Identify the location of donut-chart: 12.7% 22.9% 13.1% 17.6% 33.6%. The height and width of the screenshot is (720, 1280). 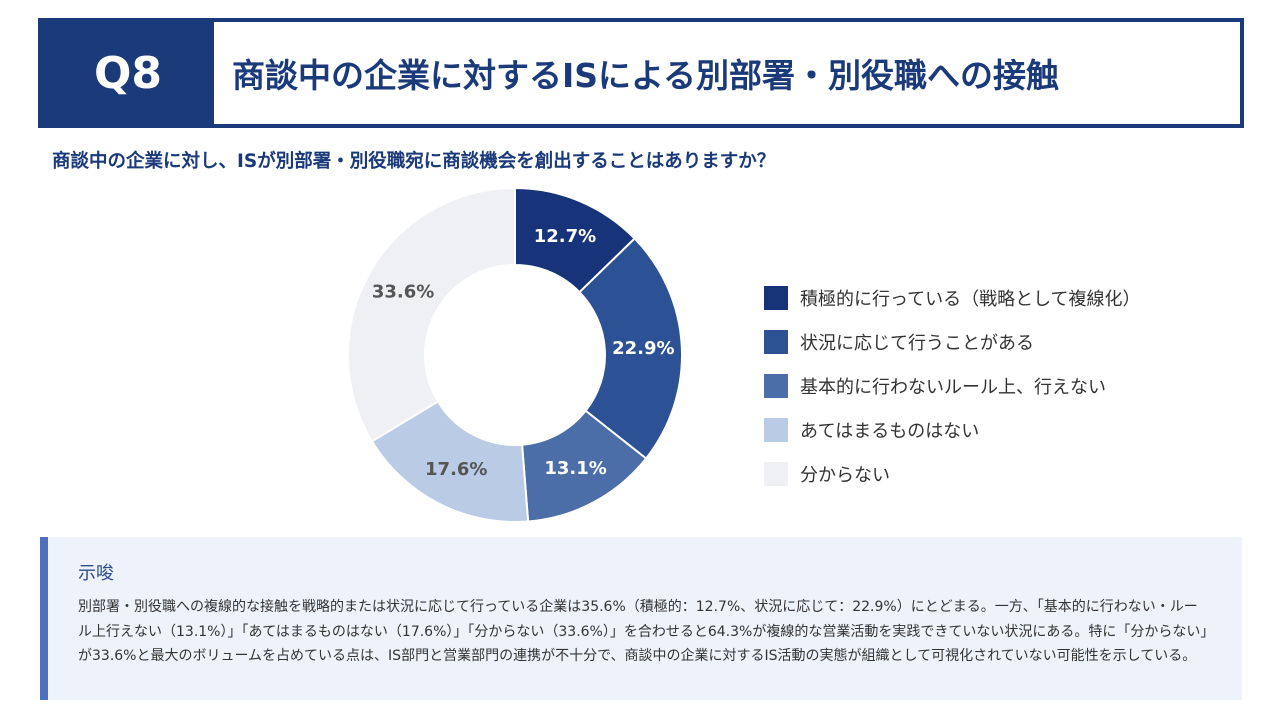
(515, 354).